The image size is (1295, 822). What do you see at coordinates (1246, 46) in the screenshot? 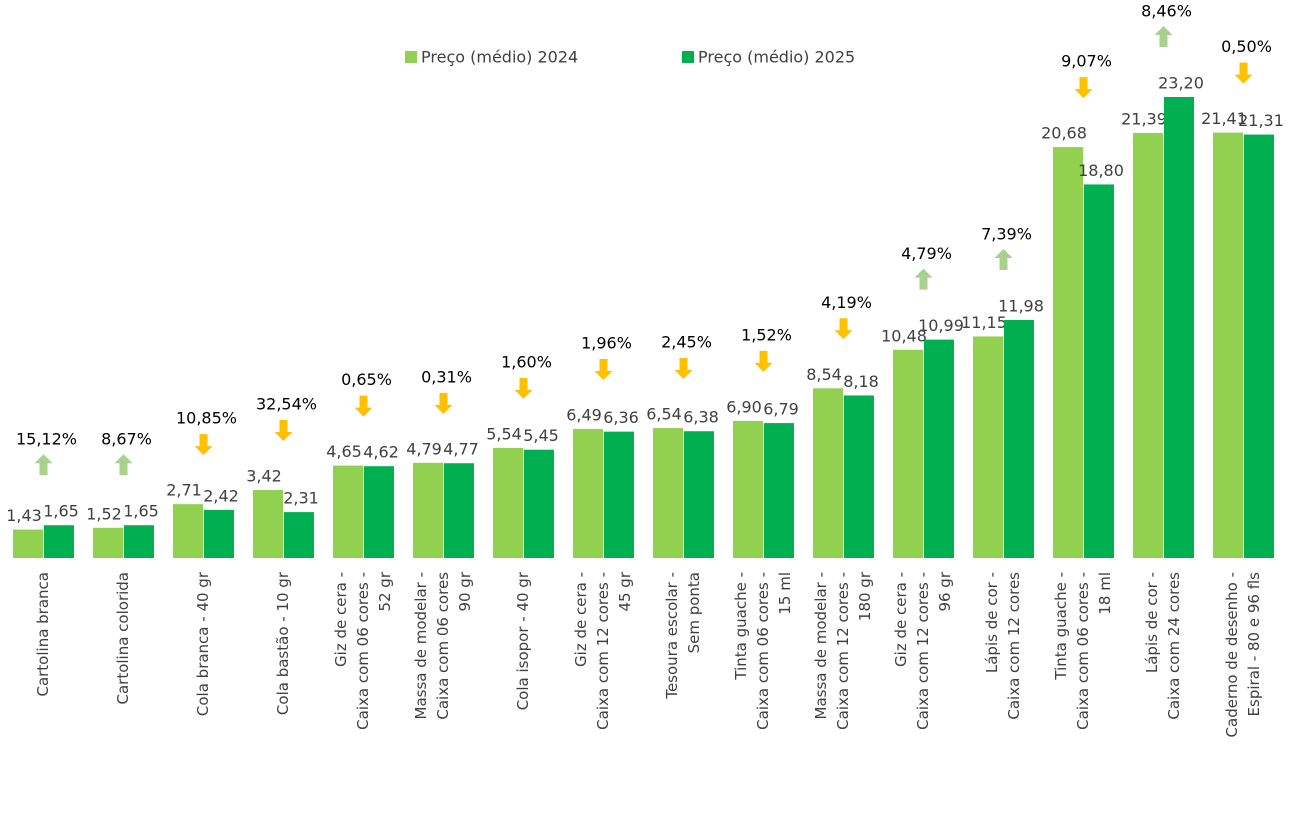
I see `percent-label: 0,50%` at bounding box center [1246, 46].